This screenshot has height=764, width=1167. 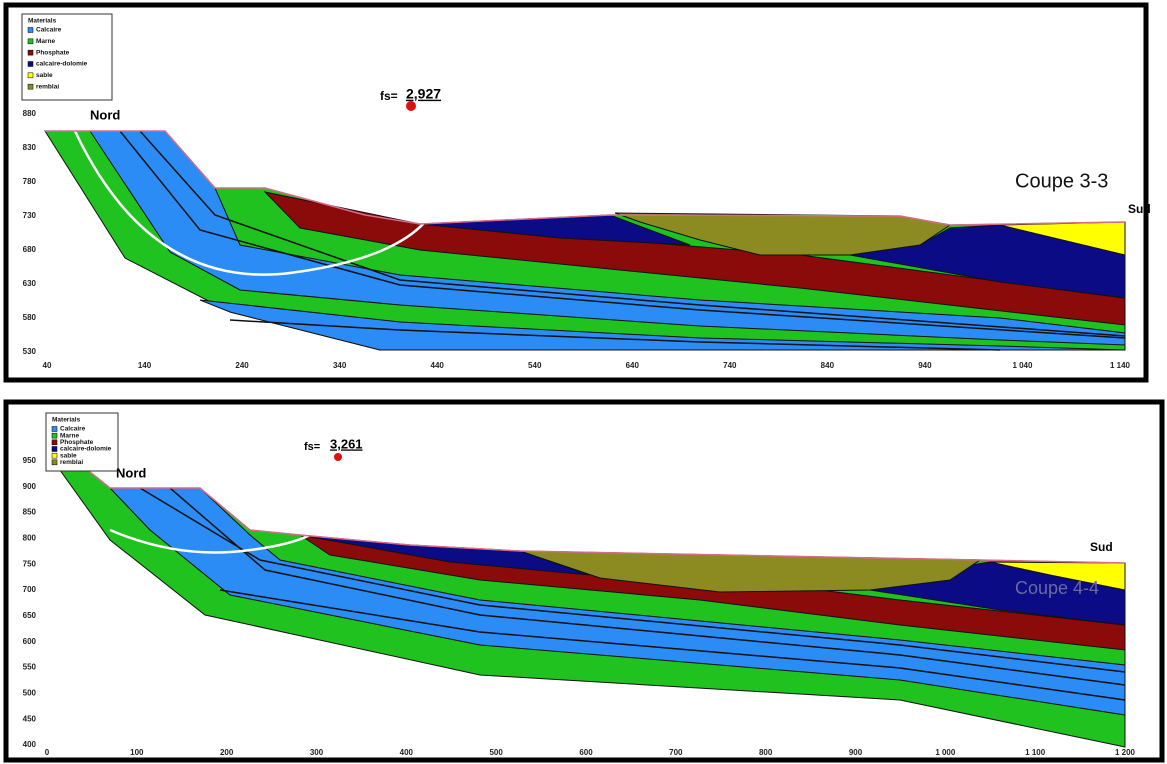 What do you see at coordinates (1035, 752) in the screenshot?
I see `x-tick-label: 1 100` at bounding box center [1035, 752].